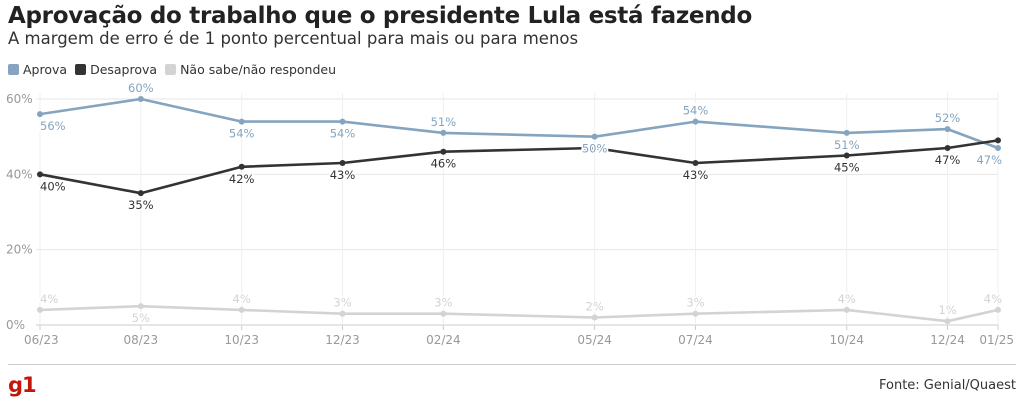 This screenshot has height=404, width=1024. I want to click on footer-divider, so click(512, 364).